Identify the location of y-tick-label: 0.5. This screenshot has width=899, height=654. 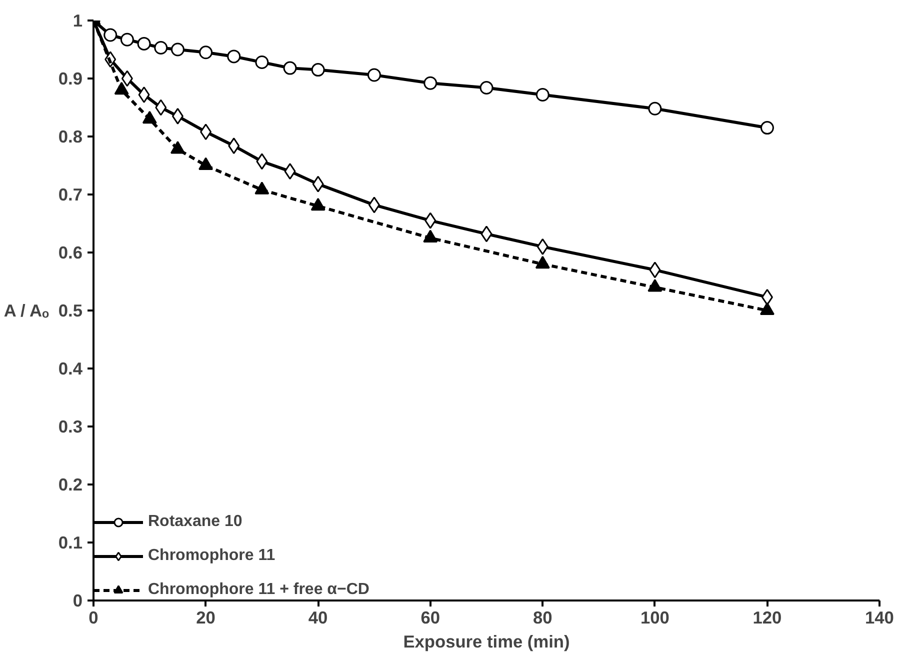
(70, 310).